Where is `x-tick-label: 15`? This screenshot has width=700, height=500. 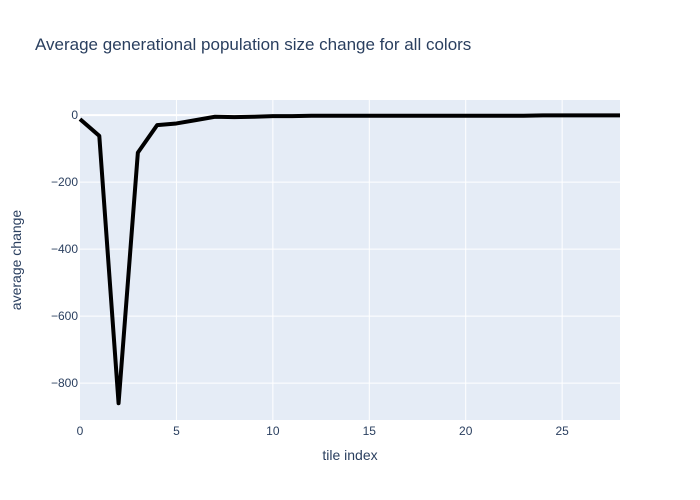 x-tick-label: 15 is located at coordinates (370, 431).